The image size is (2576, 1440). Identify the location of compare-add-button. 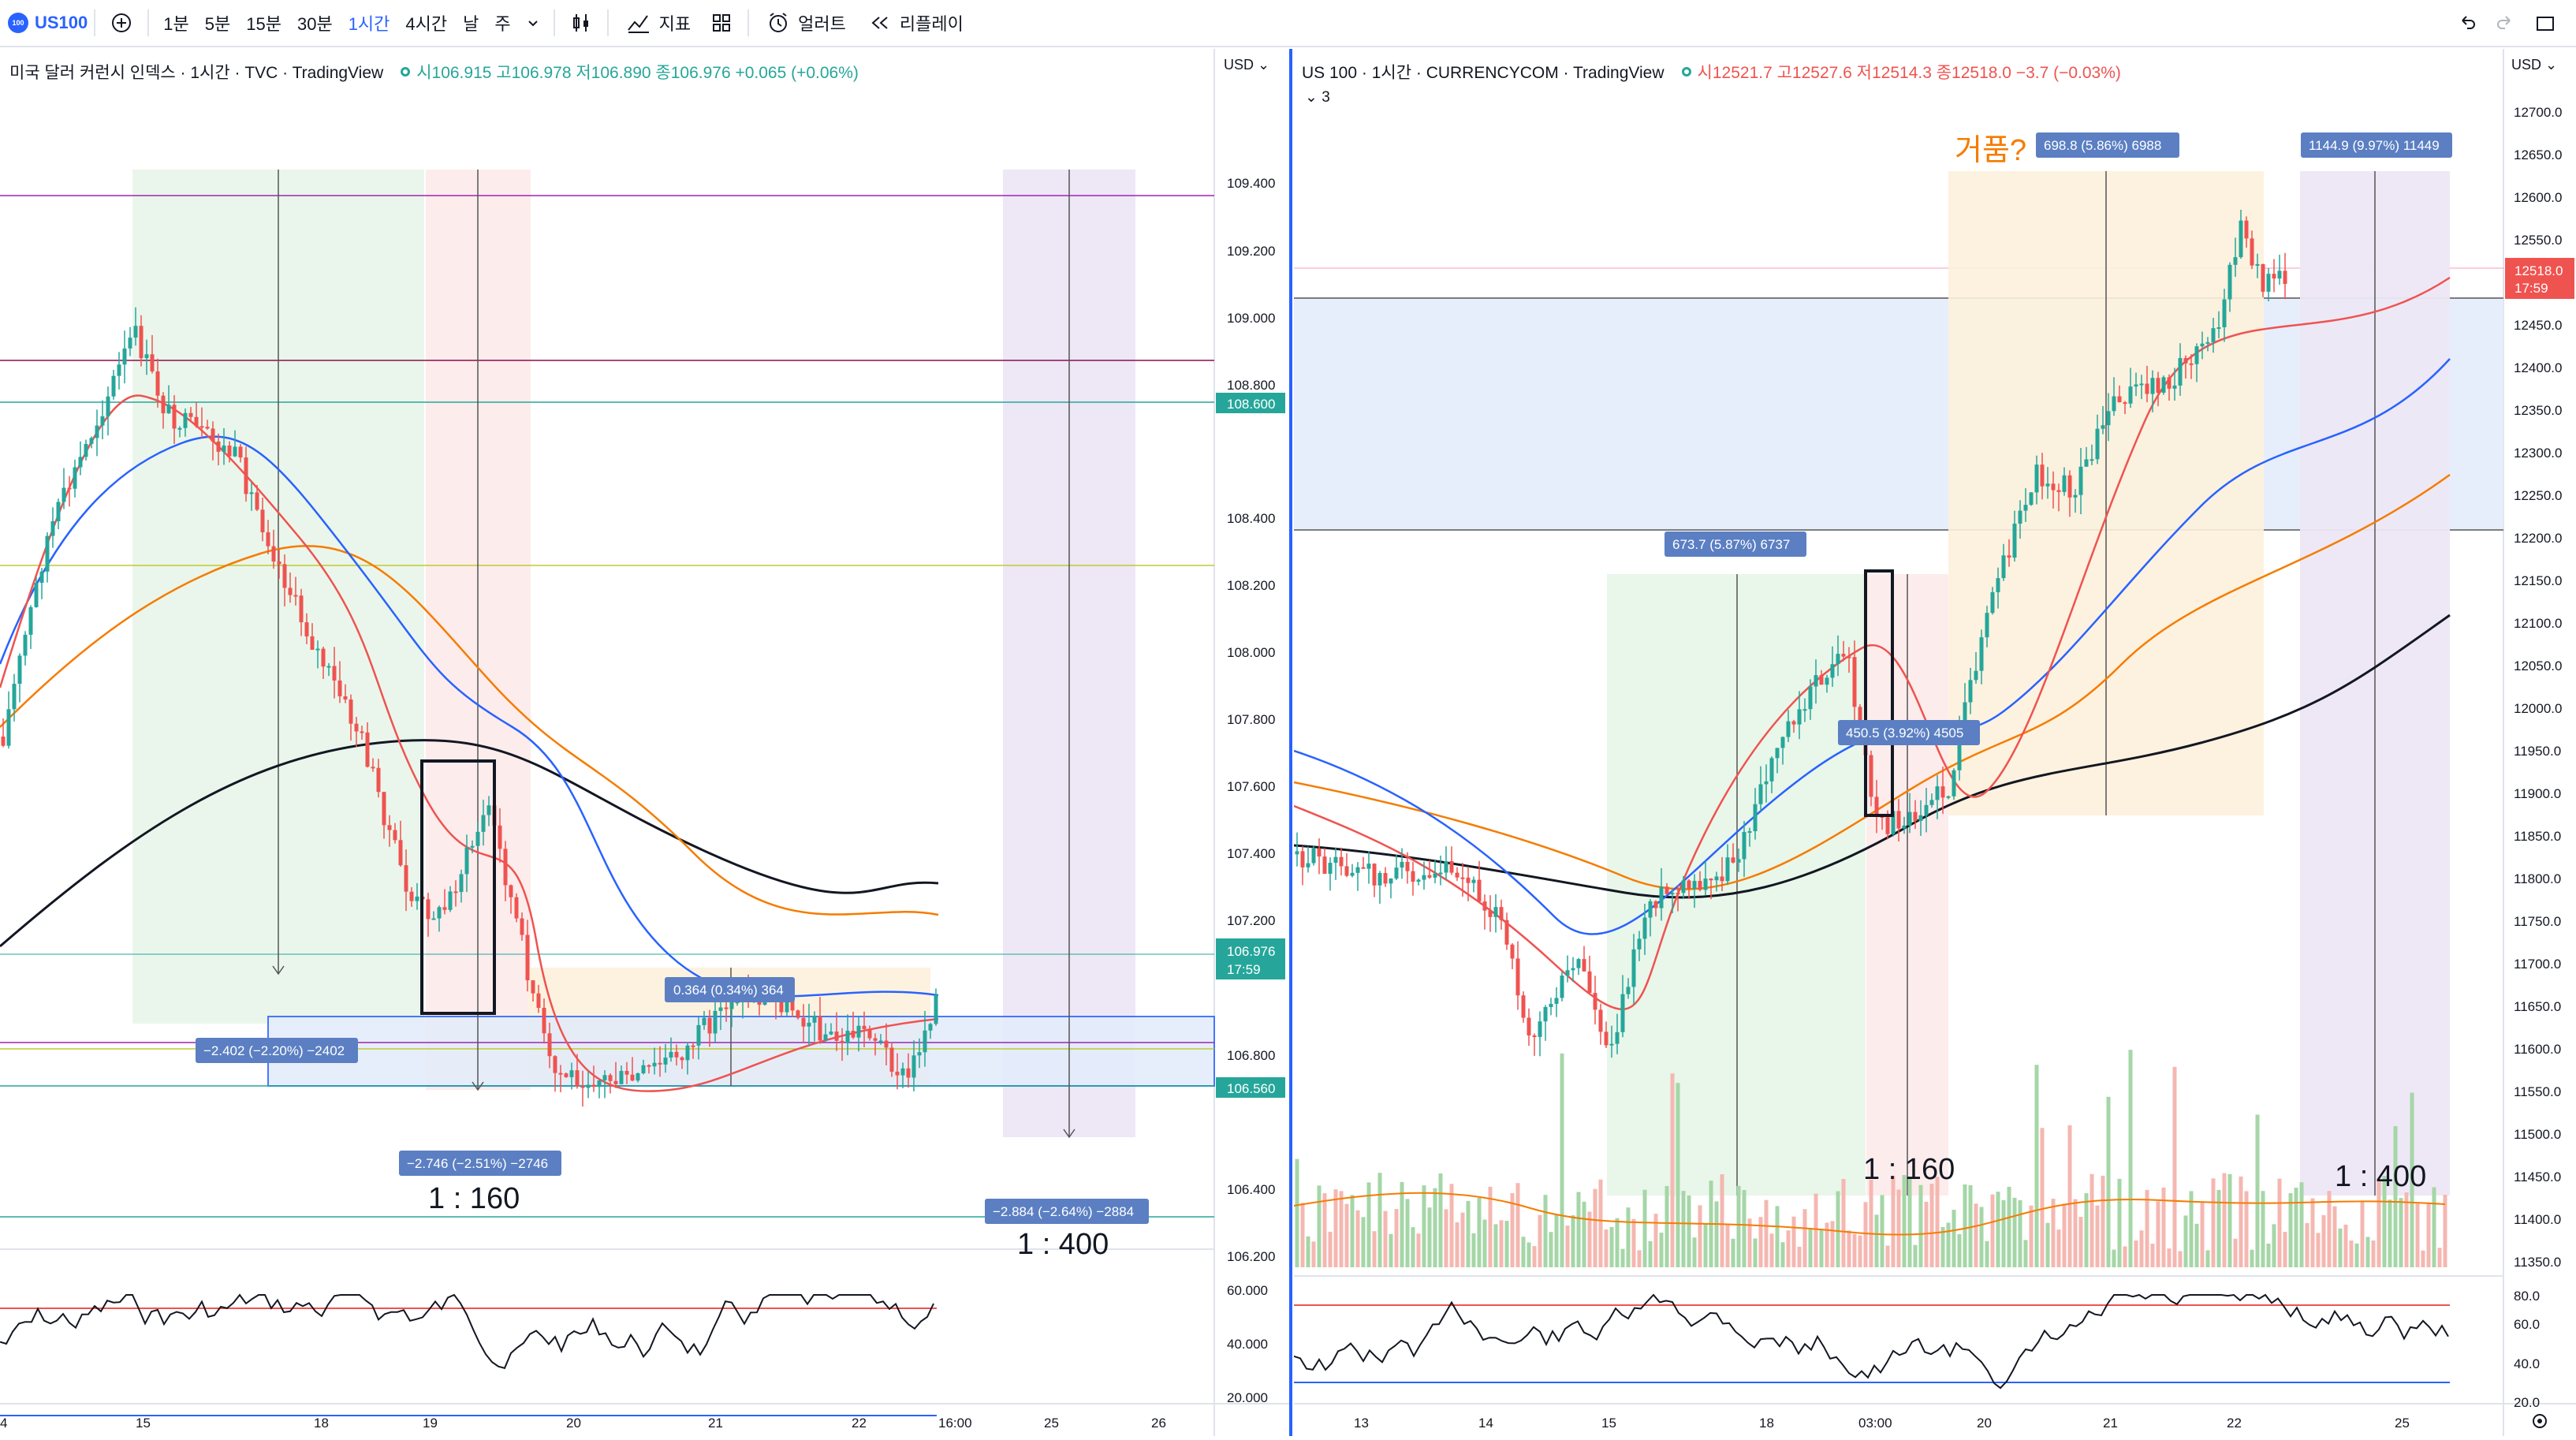
(121, 23).